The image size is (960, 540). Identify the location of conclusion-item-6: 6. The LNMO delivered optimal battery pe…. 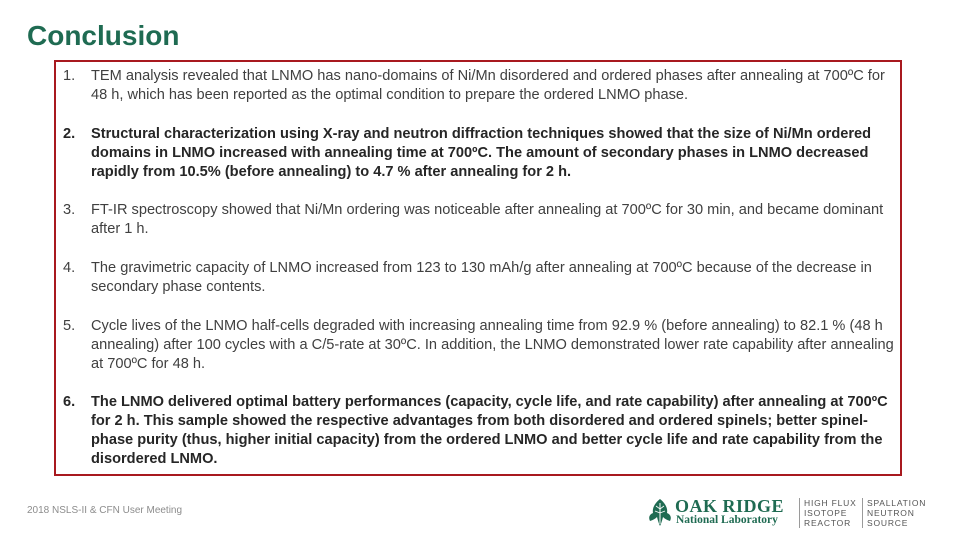
(480, 431).